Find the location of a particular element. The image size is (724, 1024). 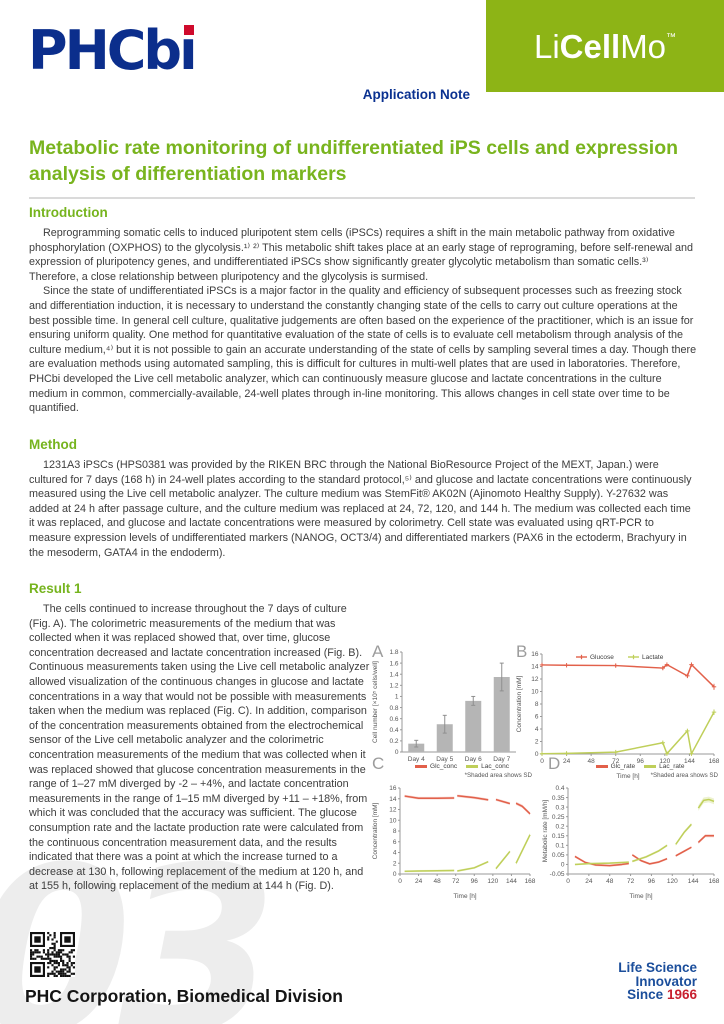

licellmo-wordmark: LiCellMo™ is located at coordinates (605, 46).